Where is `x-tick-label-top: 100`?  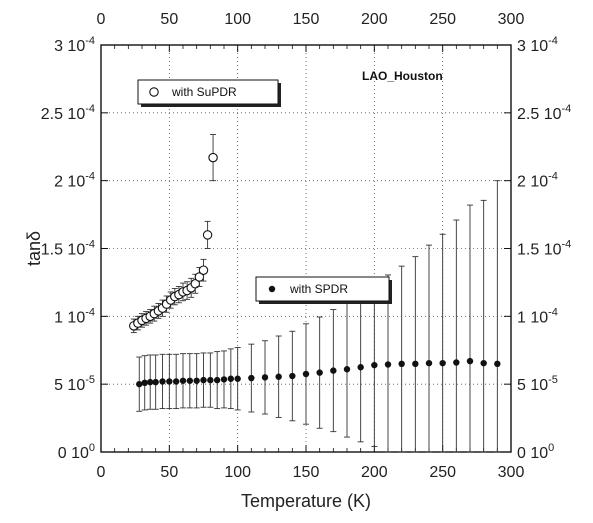
x-tick-label-top: 100 is located at coordinates (237, 19).